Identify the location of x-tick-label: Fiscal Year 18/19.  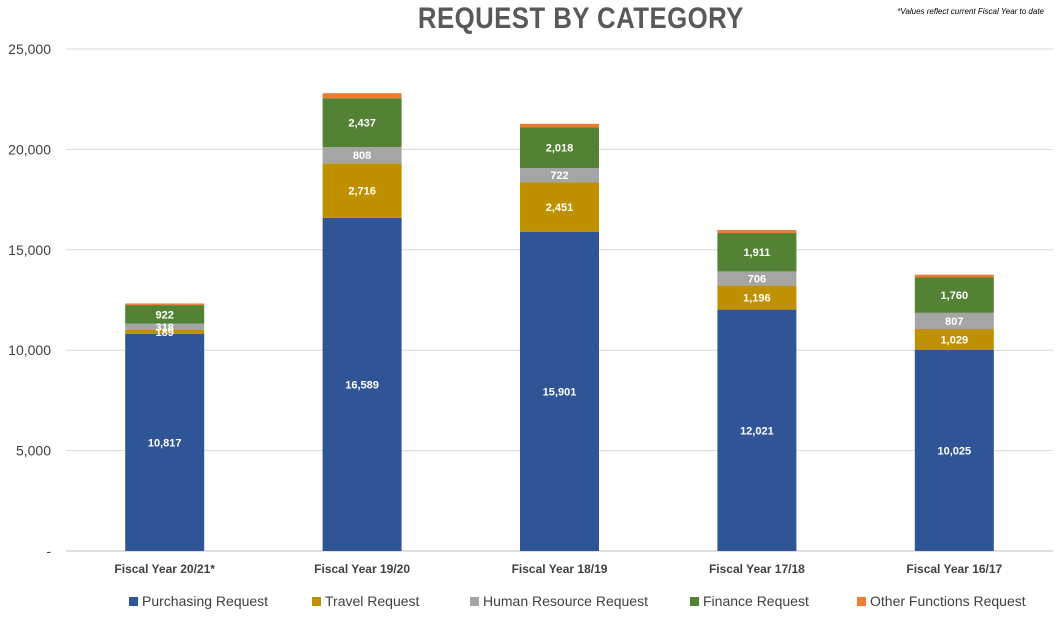
(560, 569).